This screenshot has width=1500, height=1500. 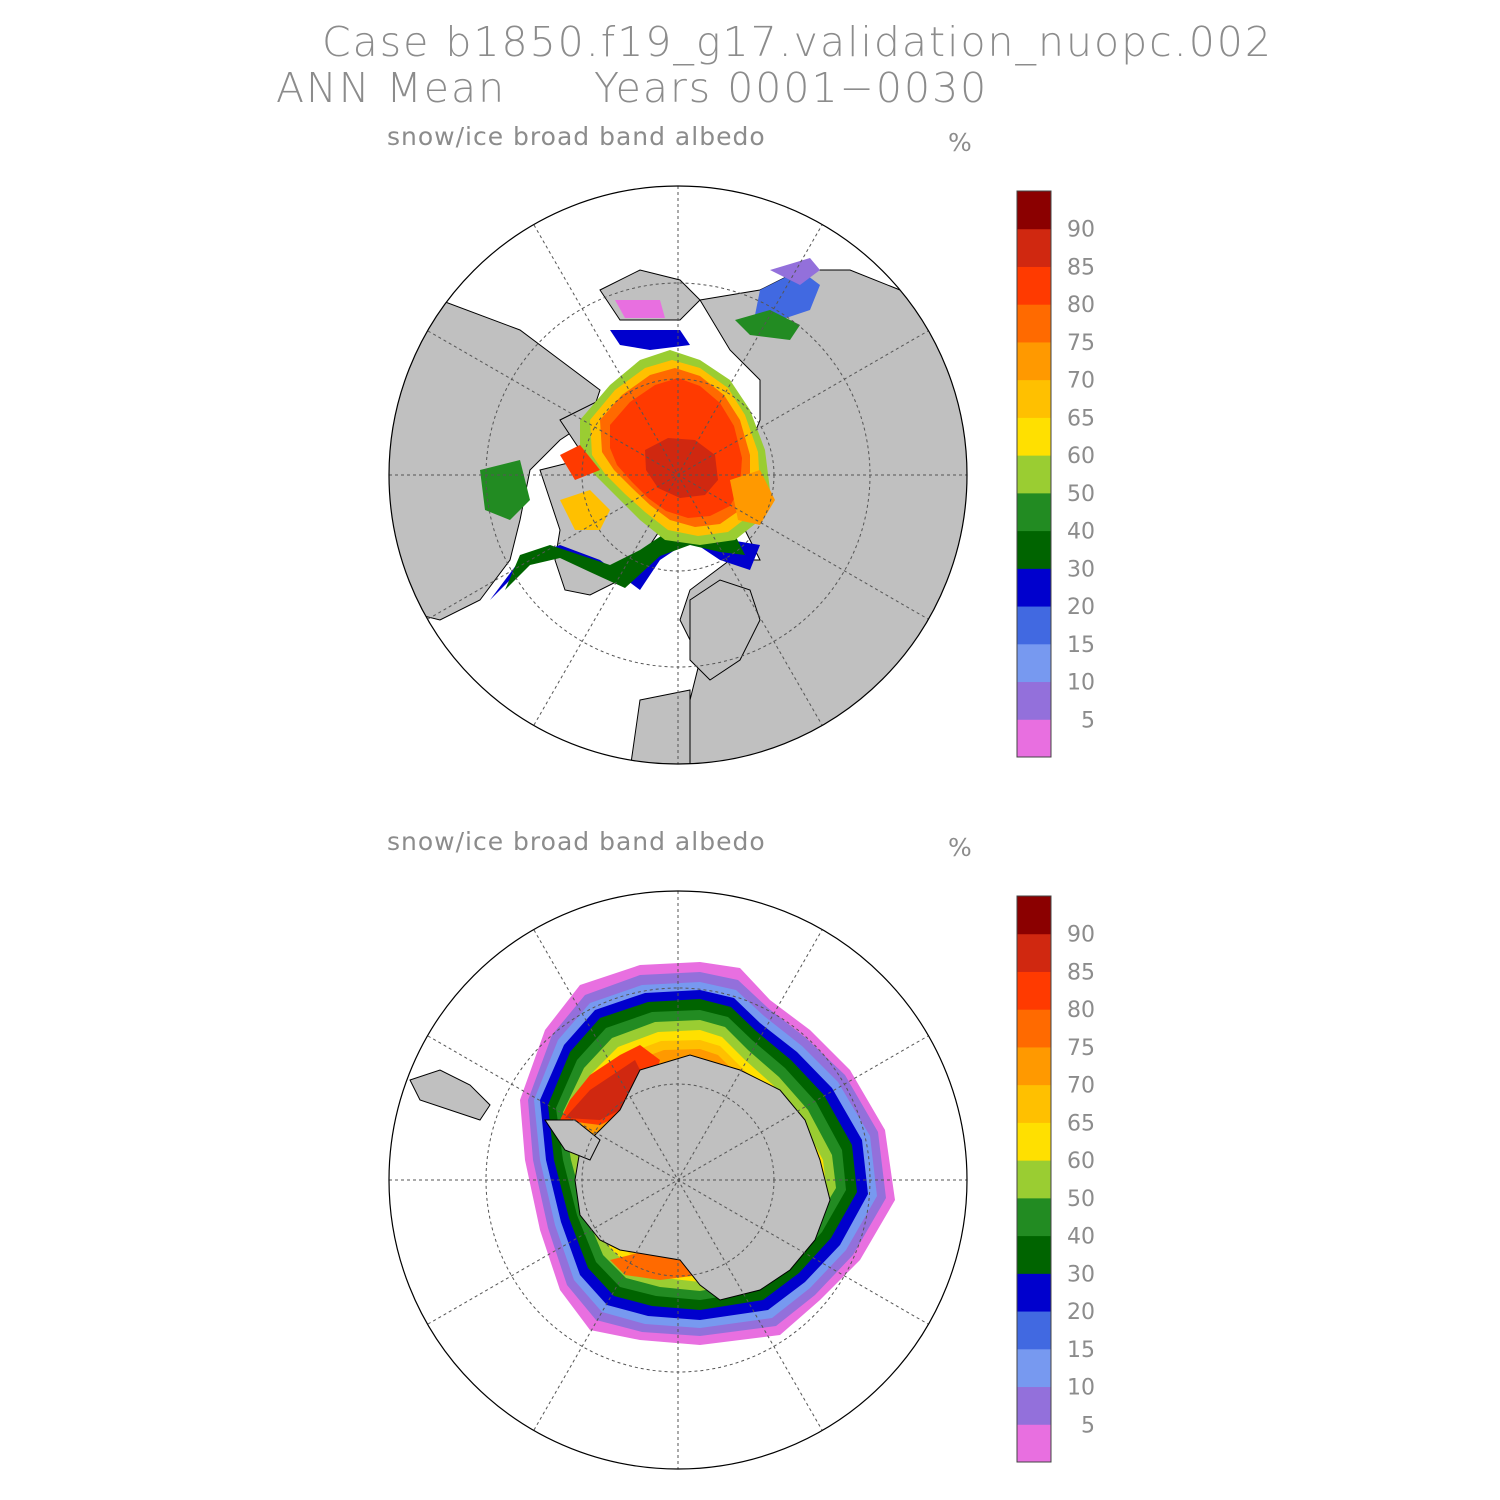 I want to click on south-colorbar-tick-label: 75, so click(x=1081, y=1048).